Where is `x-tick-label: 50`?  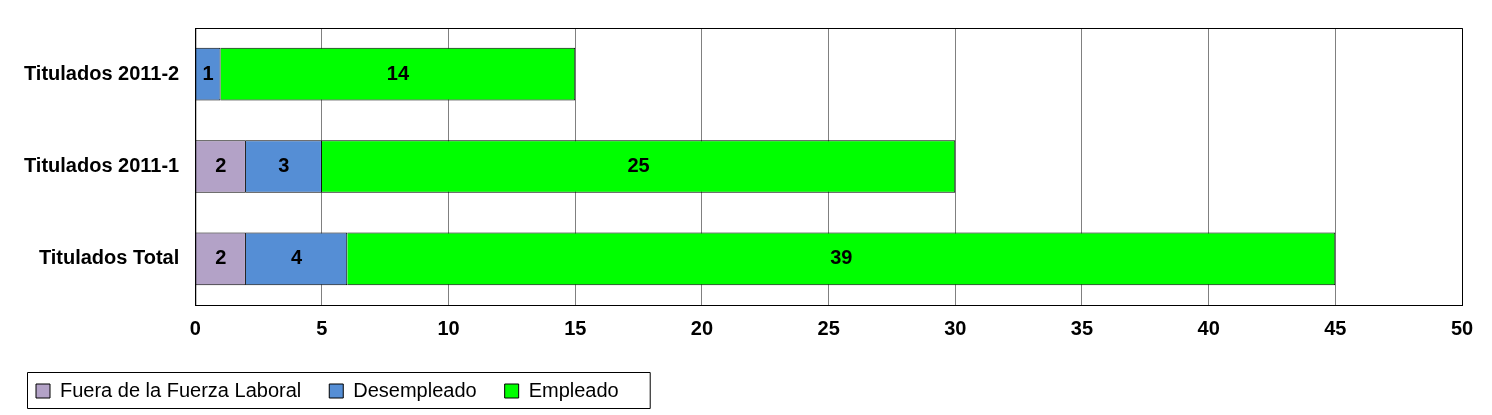 x-tick-label: 50 is located at coordinates (1462, 327).